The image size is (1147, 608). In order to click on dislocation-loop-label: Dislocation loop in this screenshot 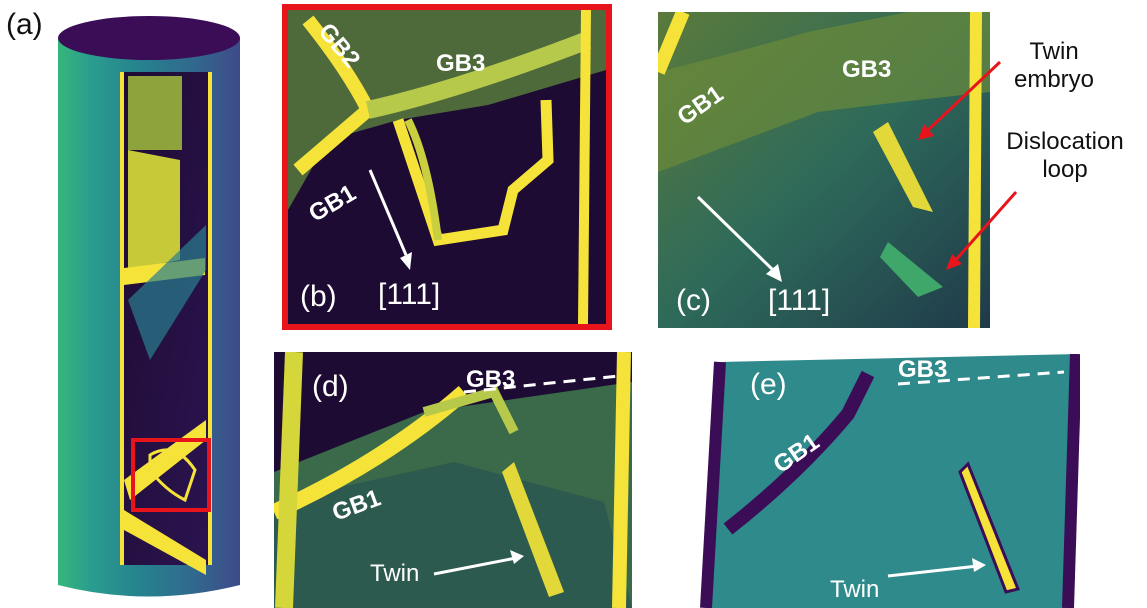, I will do `click(1065, 155)`.